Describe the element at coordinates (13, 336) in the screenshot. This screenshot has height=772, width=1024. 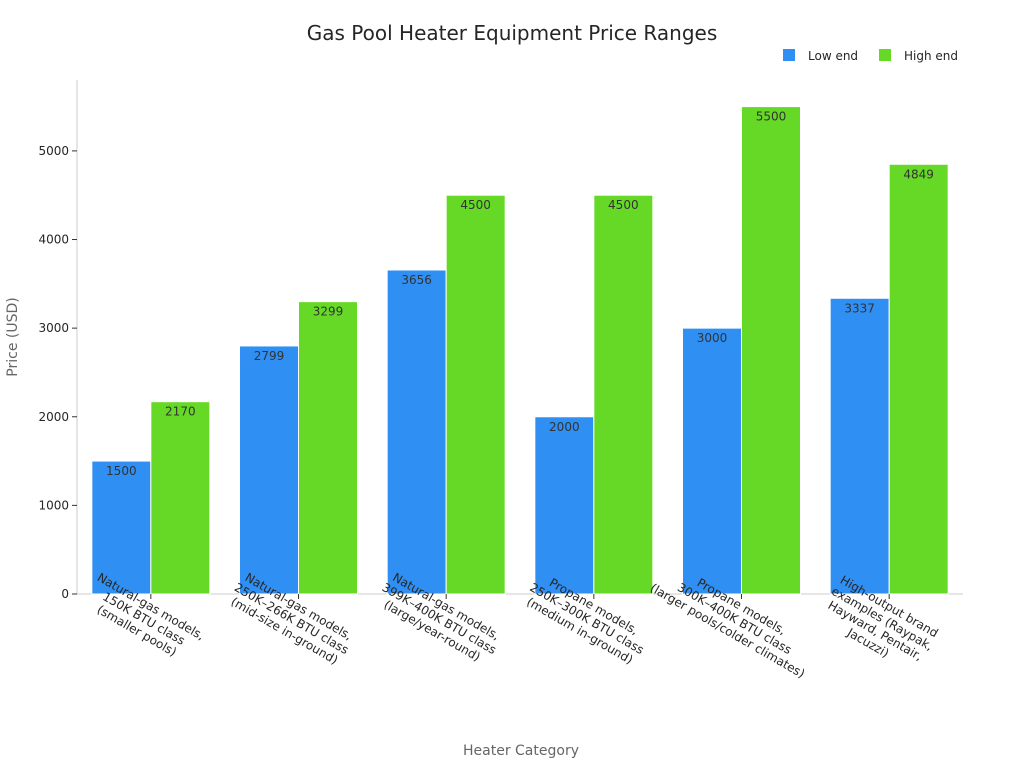
I see `y-axis-label: Price (USD)` at that location.